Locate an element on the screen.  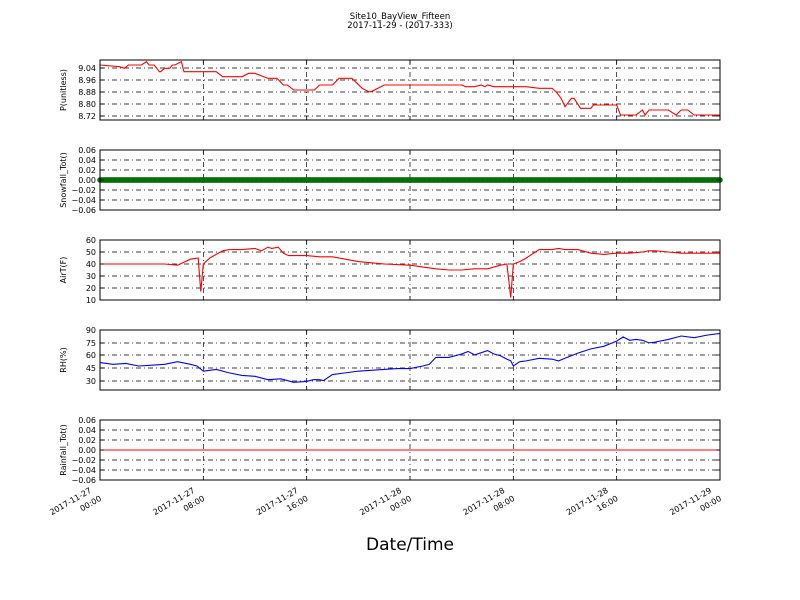
y-tick-label: 10 is located at coordinates (91, 300).